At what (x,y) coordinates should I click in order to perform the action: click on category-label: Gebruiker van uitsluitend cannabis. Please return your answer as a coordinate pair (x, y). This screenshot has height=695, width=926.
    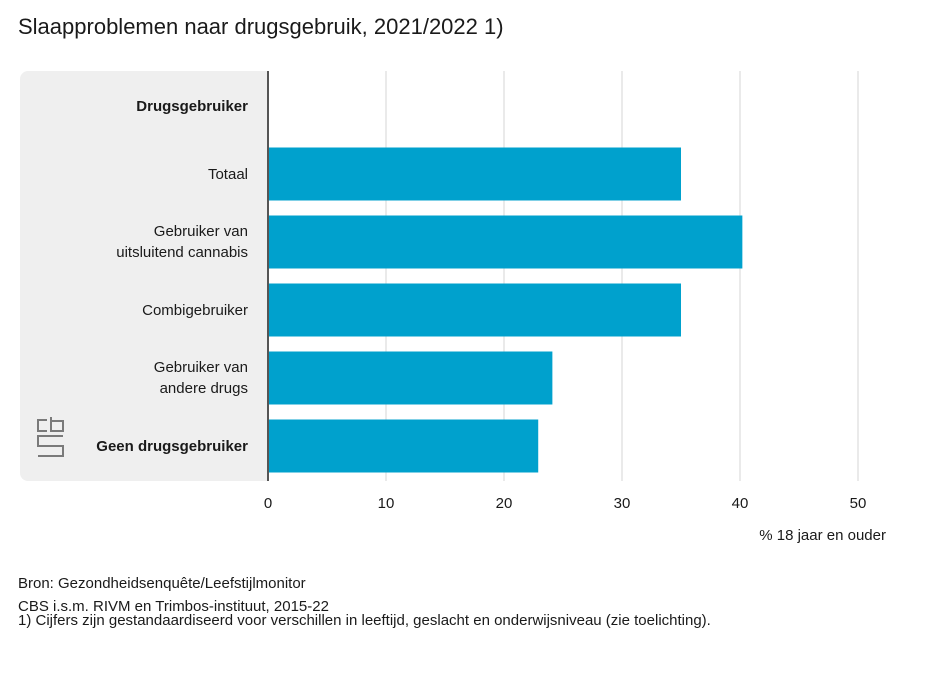
    Looking at the image, I should click on (182, 242).